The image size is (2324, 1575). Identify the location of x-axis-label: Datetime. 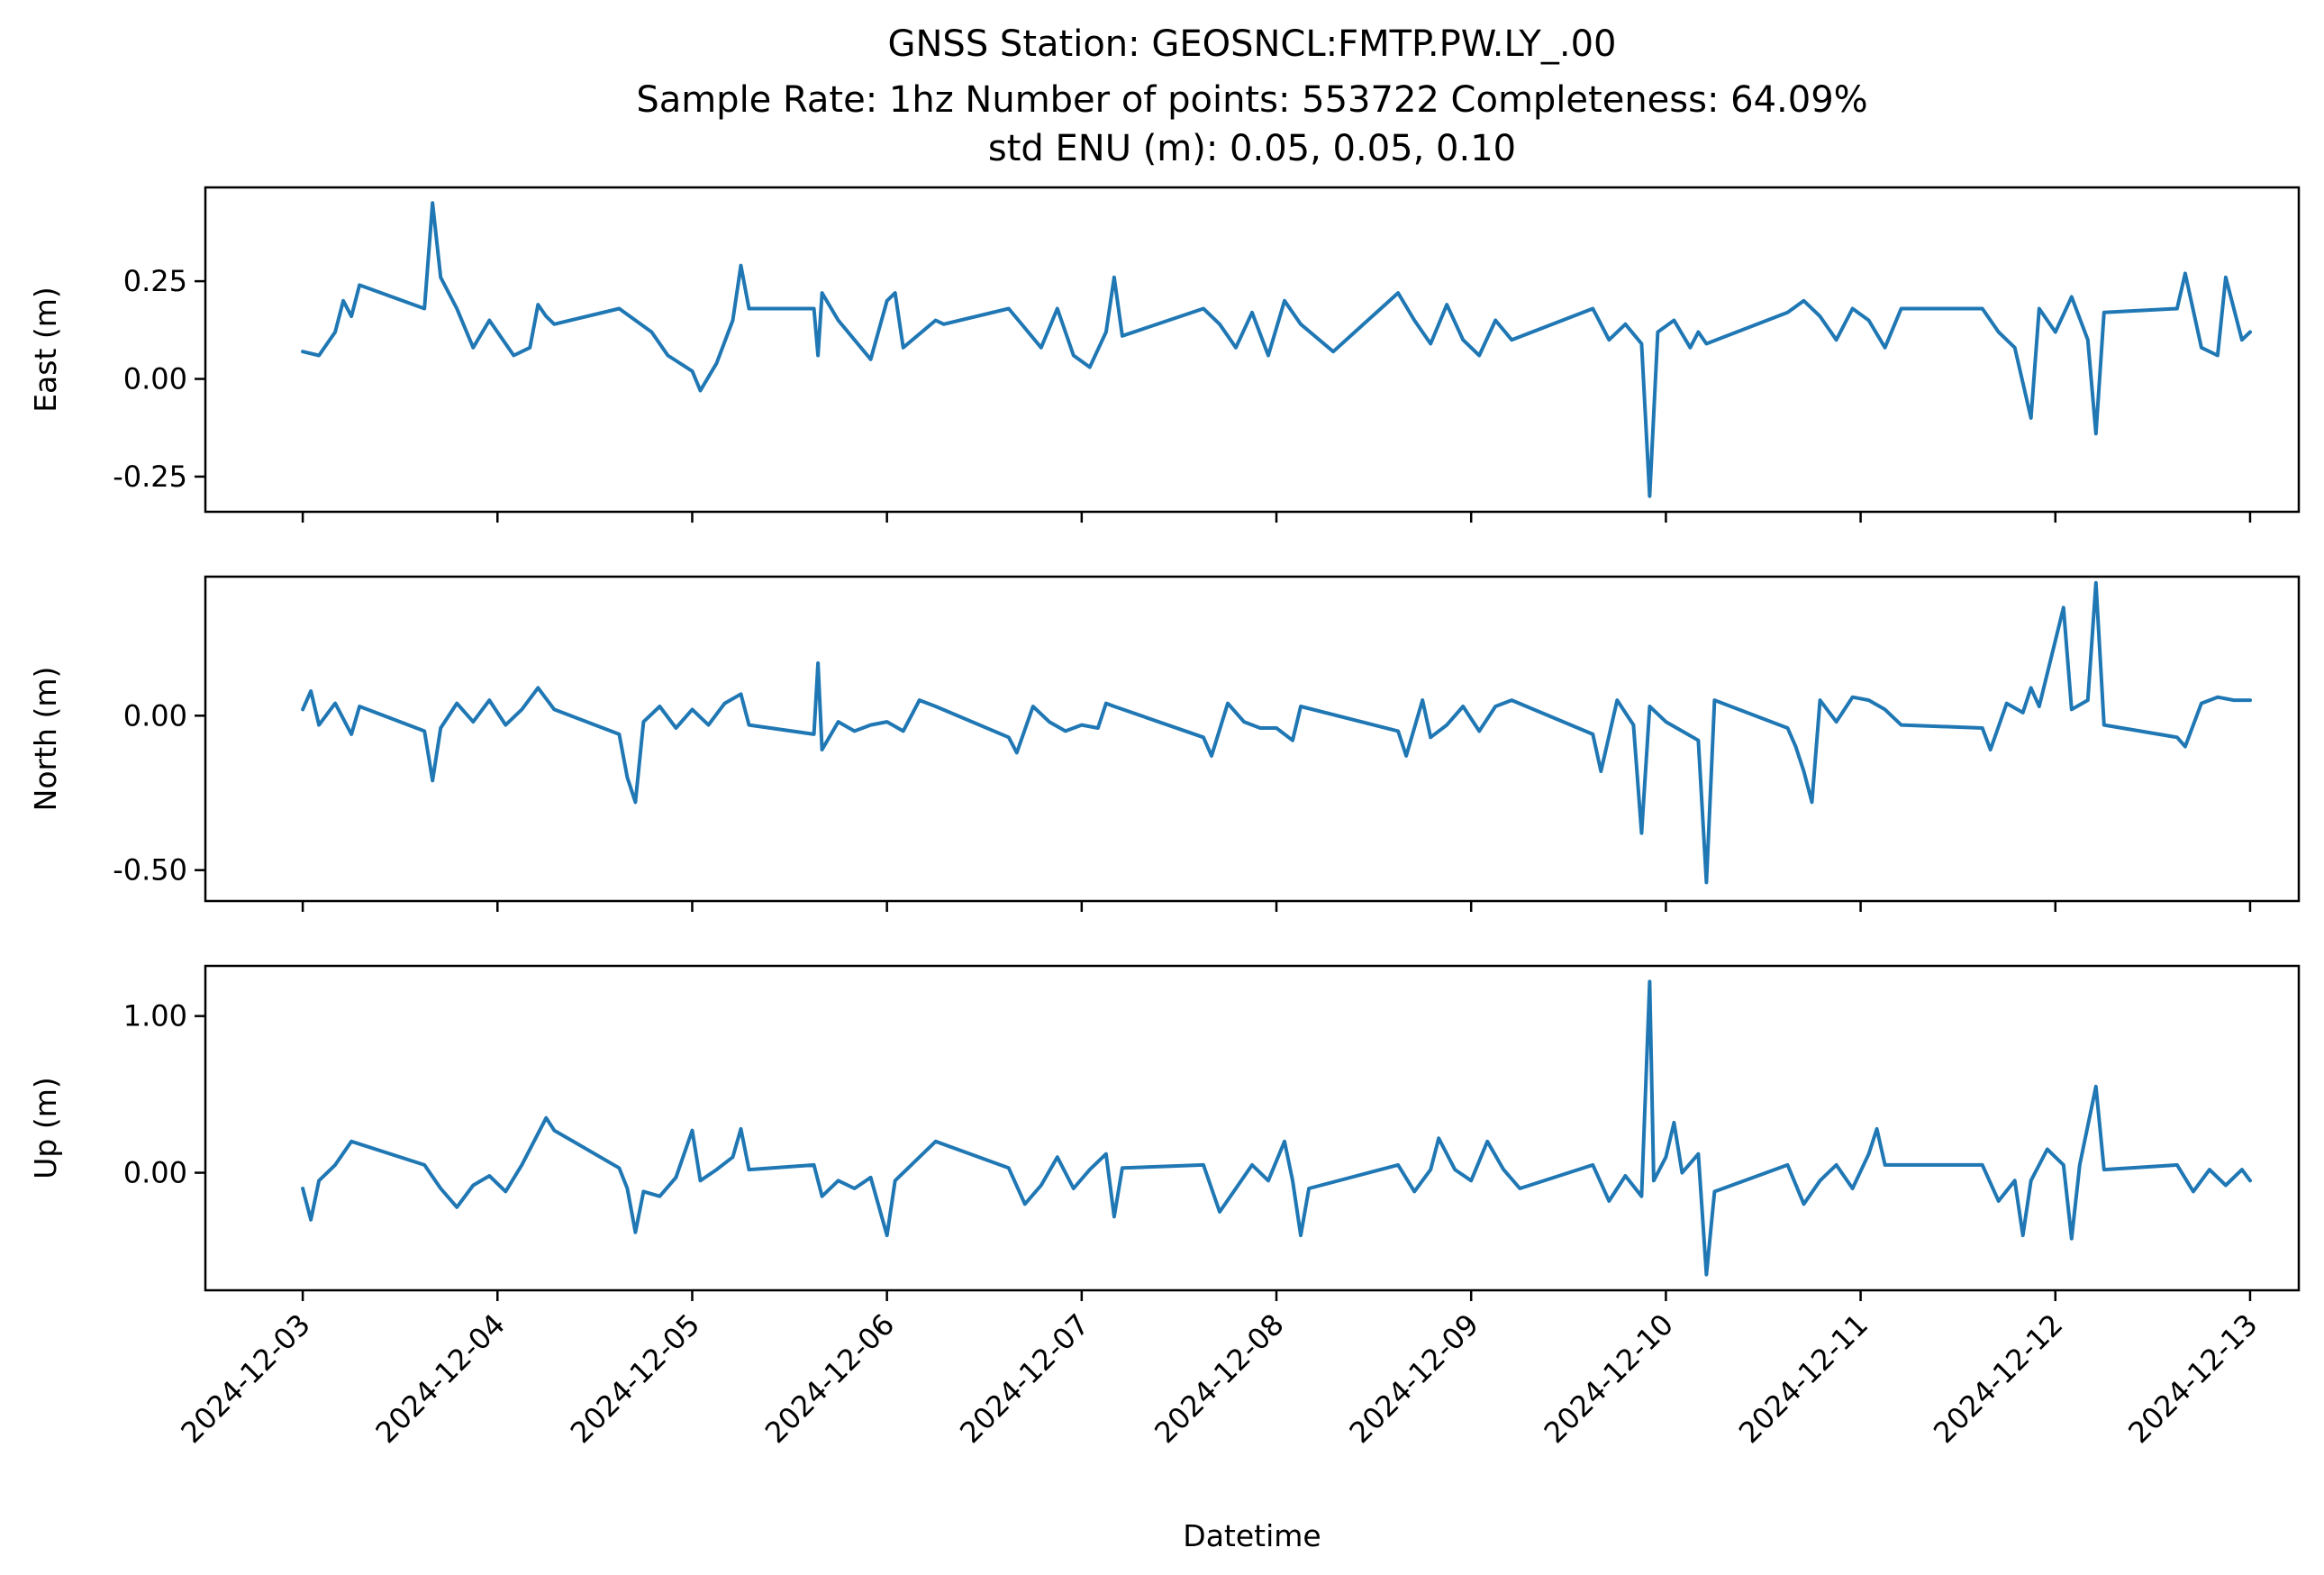
(1252, 1535).